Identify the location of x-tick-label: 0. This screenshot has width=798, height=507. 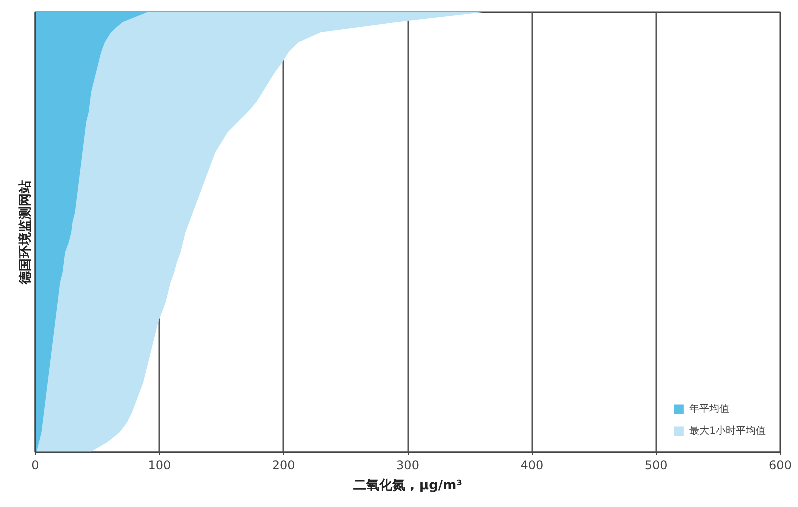
(36, 465).